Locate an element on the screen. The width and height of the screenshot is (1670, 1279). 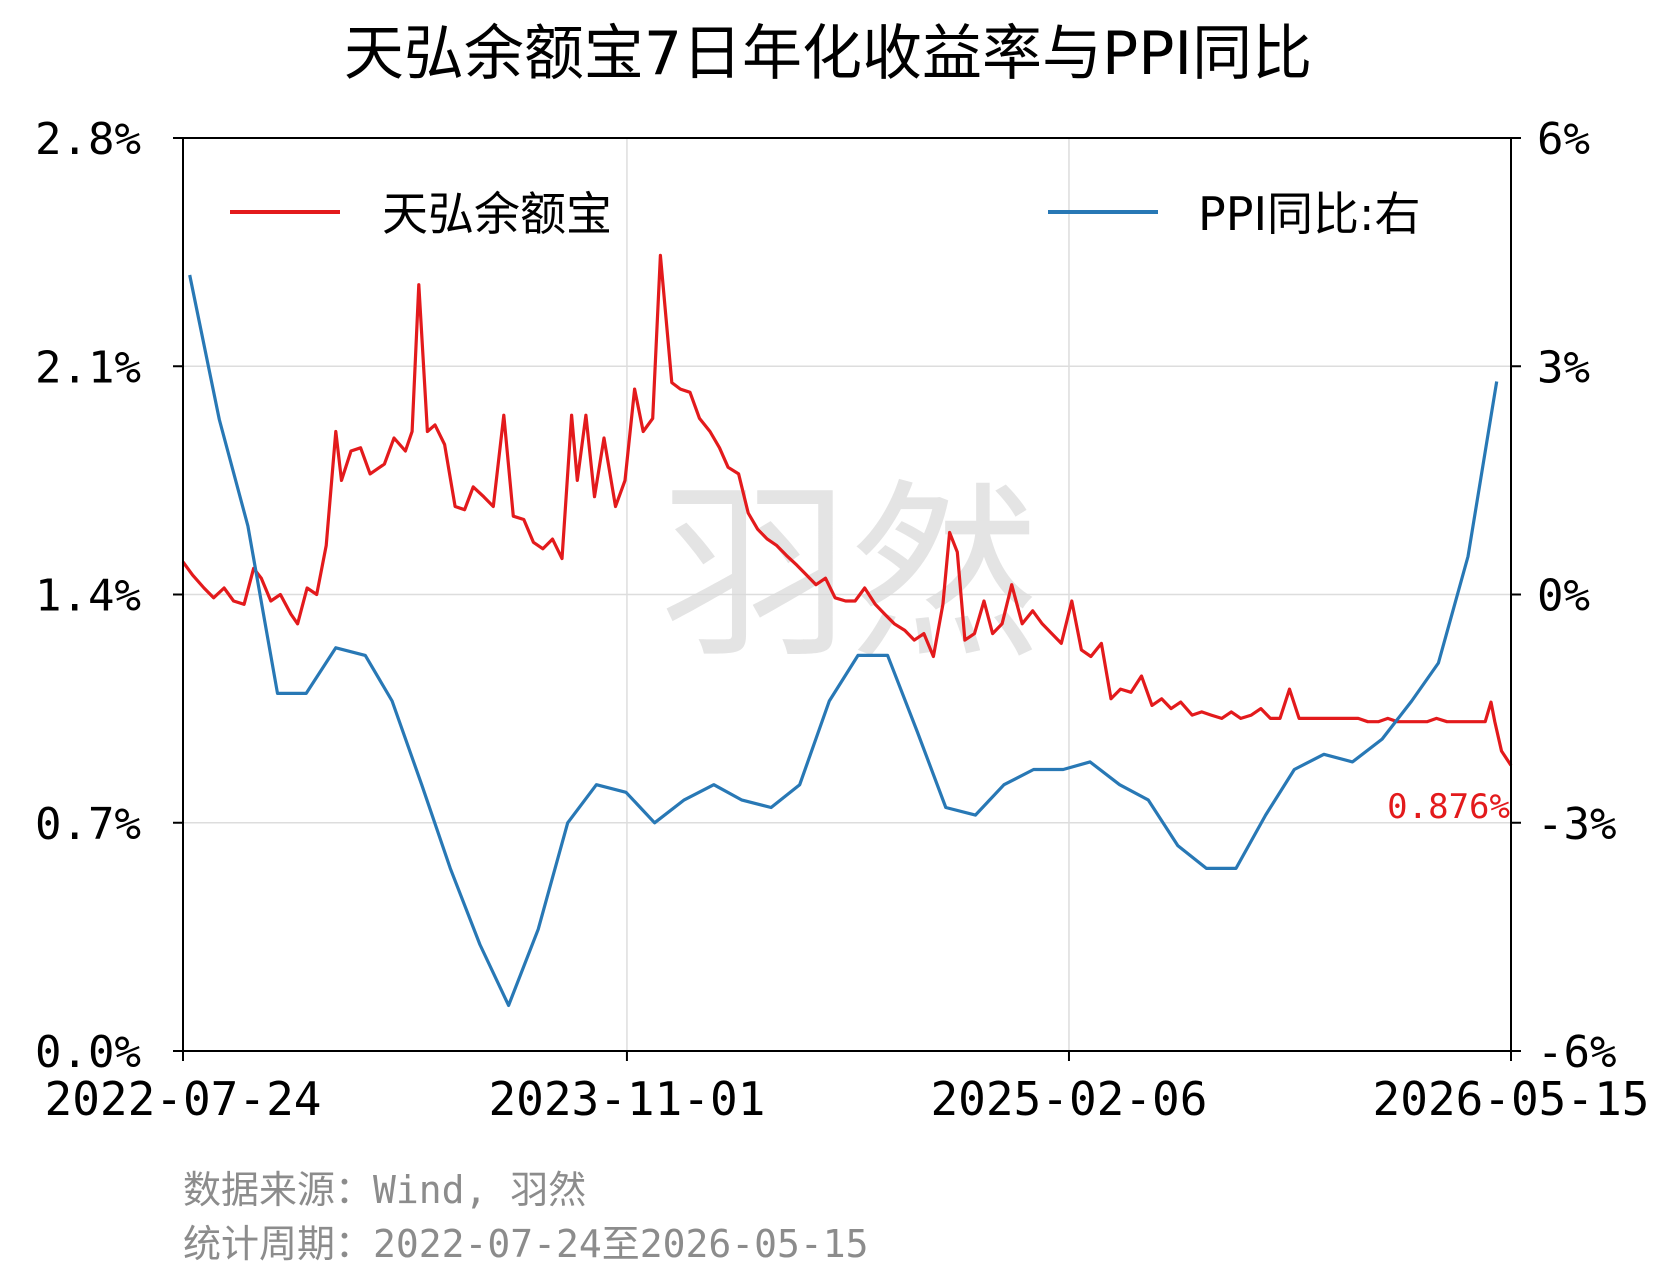
left-tick-label: 2.8% is located at coordinates (88, 139).